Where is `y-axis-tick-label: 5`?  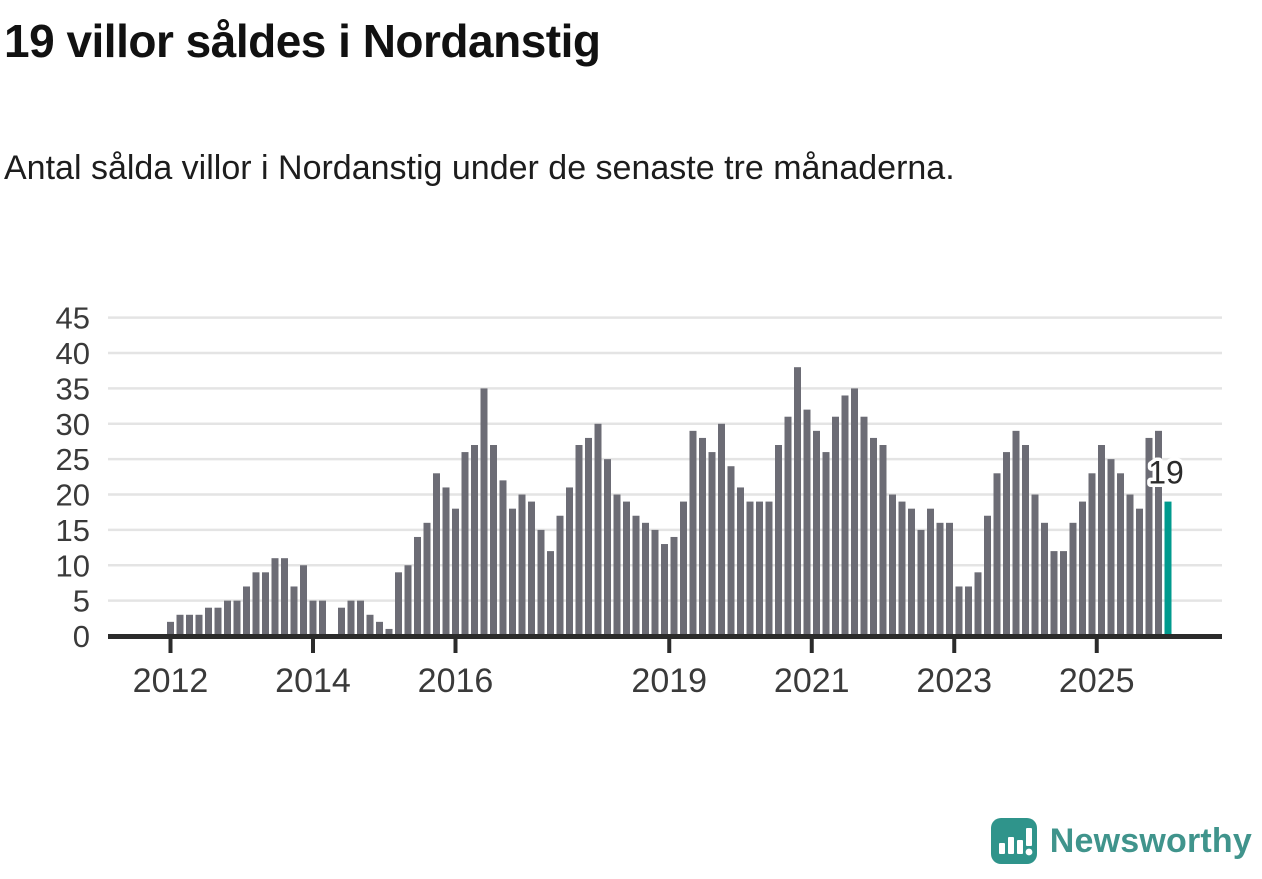 y-axis-tick-label: 5 is located at coordinates (81, 601).